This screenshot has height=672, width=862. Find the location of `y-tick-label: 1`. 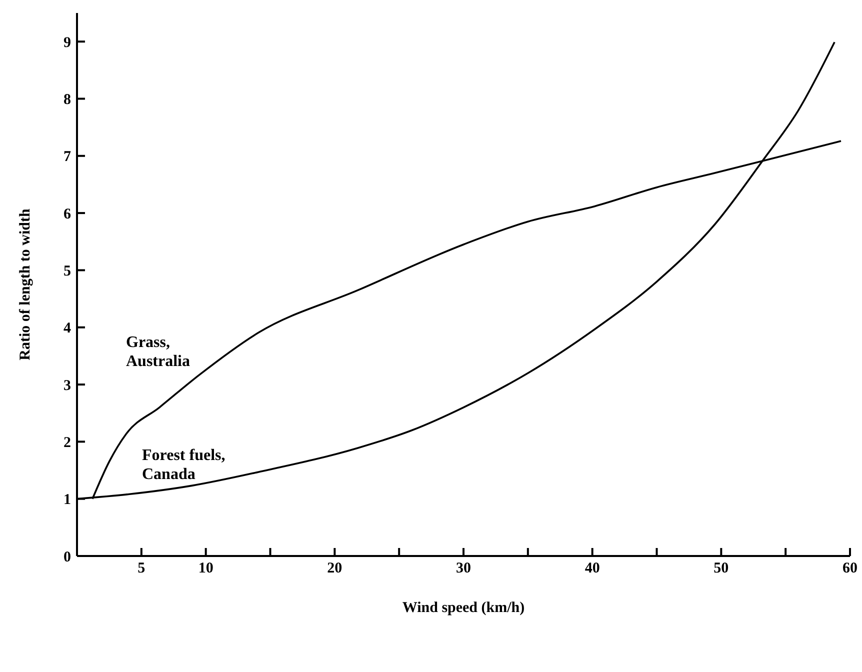

y-tick-label: 1 is located at coordinates (67, 500).